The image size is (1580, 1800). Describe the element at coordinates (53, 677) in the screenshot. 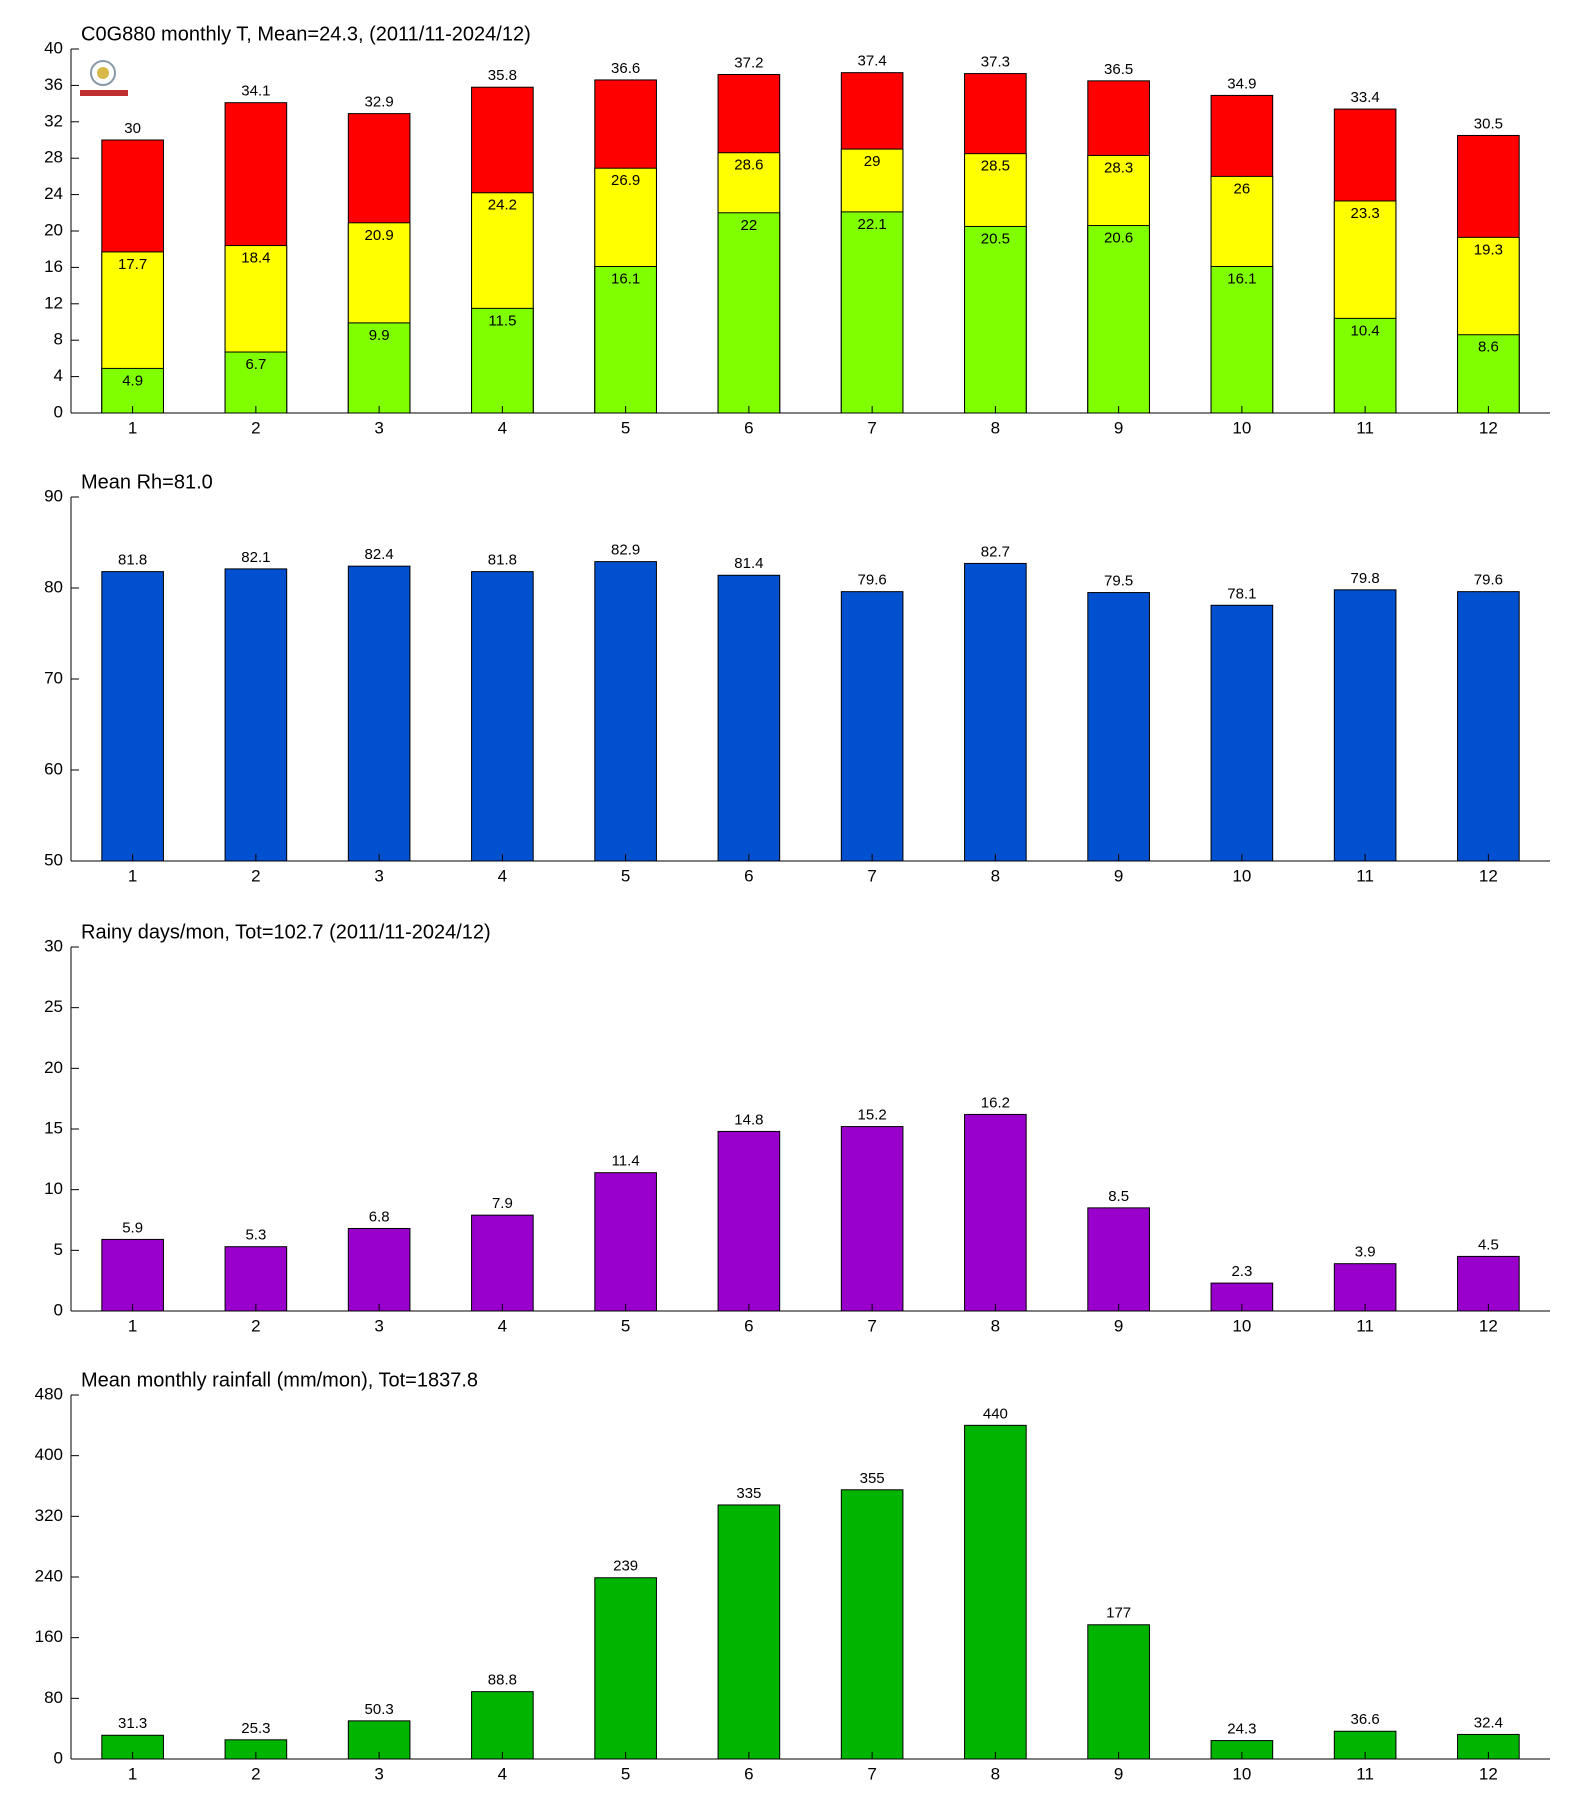

I see `y-tick-label: 70` at that location.